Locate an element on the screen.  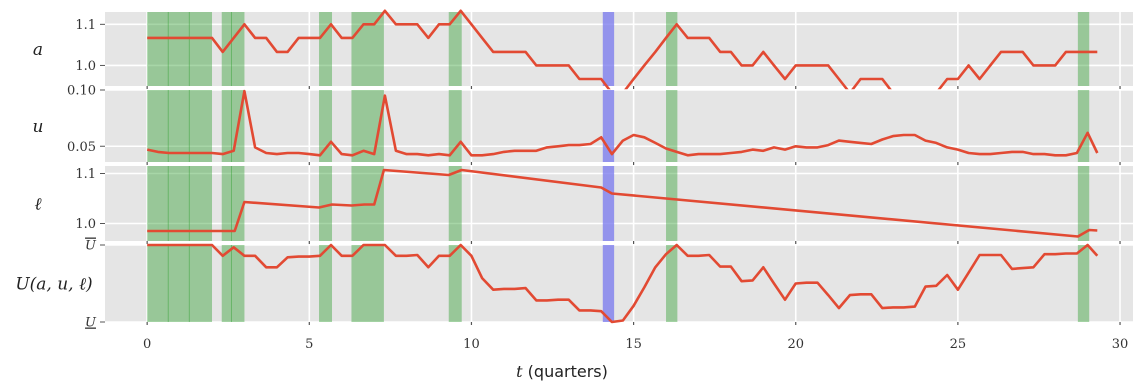
x-tick-label: 30 is located at coordinates (1120, 344).